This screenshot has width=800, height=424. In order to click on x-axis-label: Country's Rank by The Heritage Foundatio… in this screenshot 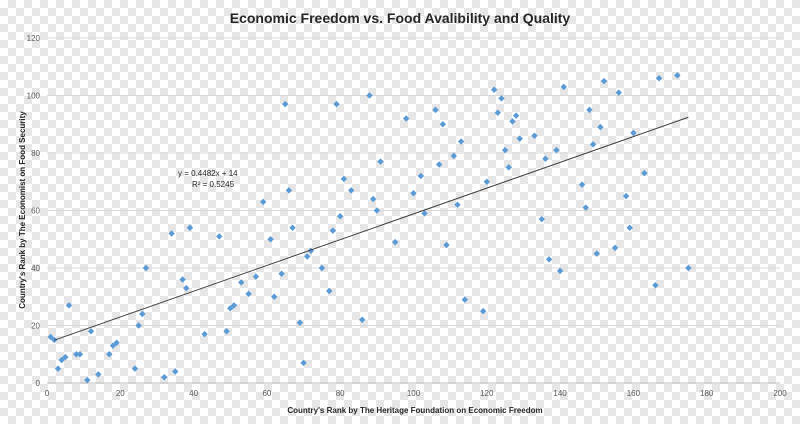, I will do `click(414, 410)`.